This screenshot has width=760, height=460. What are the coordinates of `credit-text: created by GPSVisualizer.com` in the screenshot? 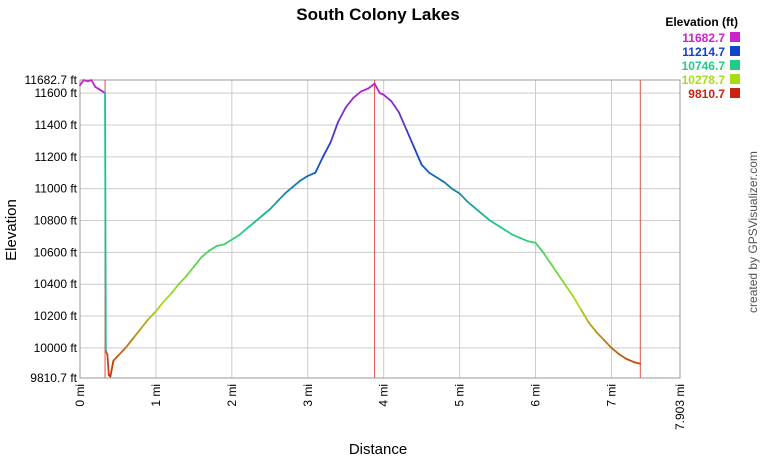 It's located at (753, 232).